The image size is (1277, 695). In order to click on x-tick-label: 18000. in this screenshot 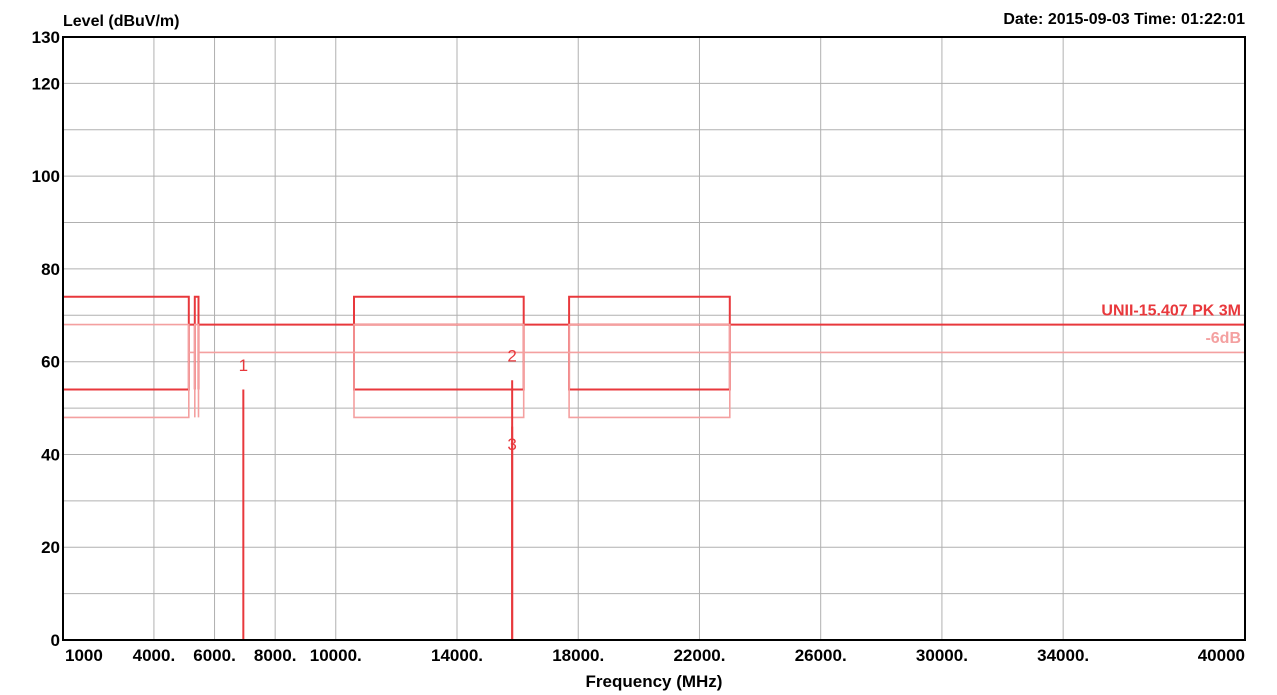, I will do `click(578, 655)`.